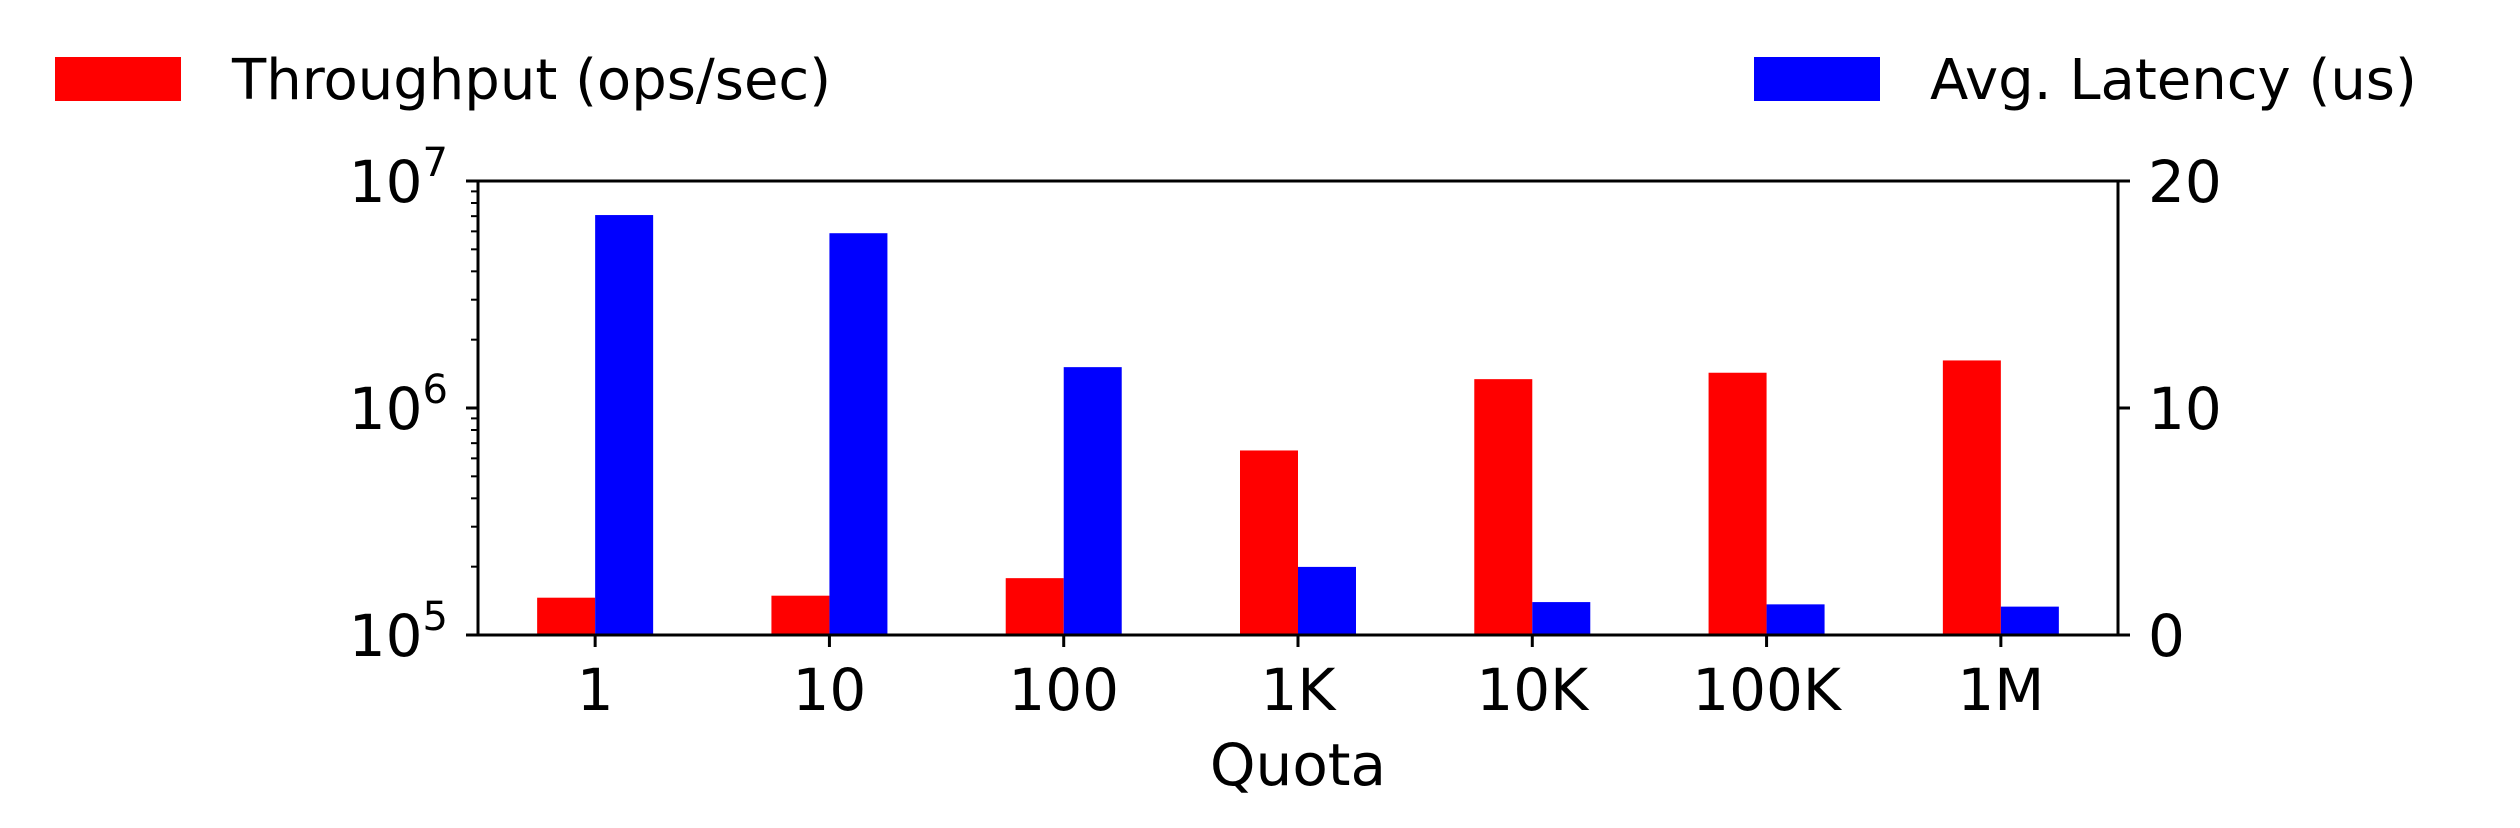  What do you see at coordinates (830, 690) in the screenshot?
I see `x-tick-label-10: 10` at bounding box center [830, 690].